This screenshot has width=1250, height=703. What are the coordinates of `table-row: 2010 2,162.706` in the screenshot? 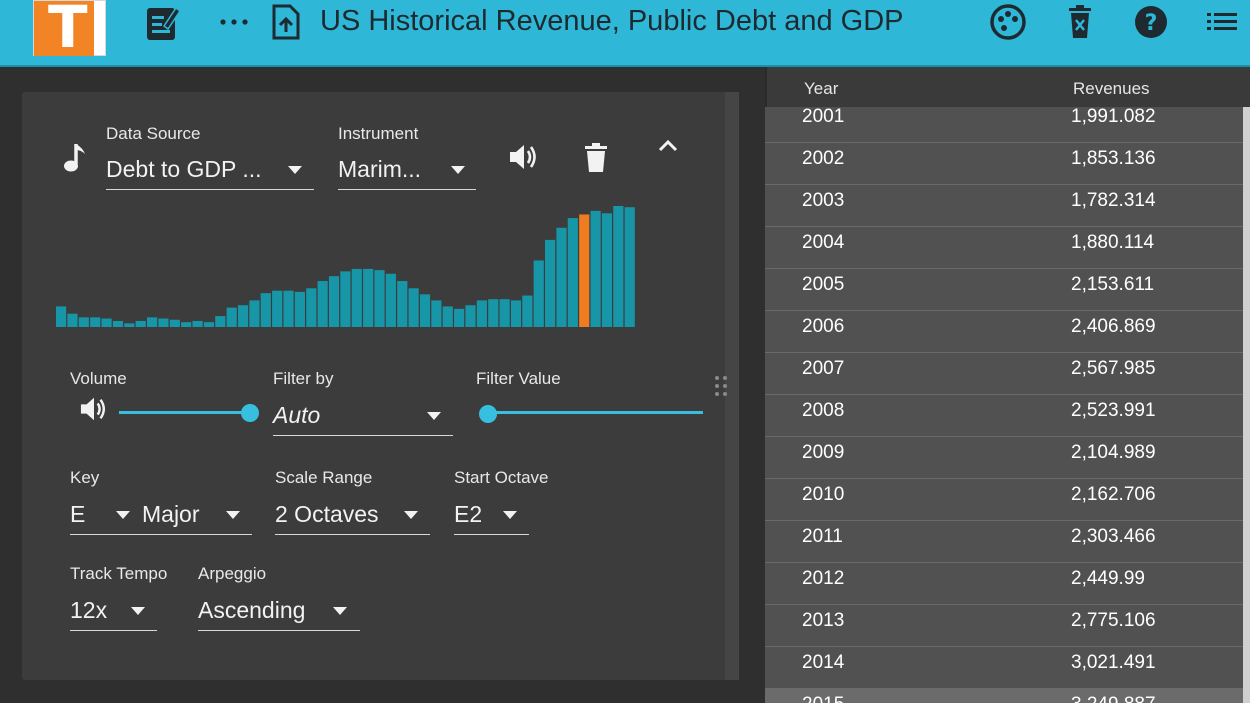 It's located at (1005, 500).